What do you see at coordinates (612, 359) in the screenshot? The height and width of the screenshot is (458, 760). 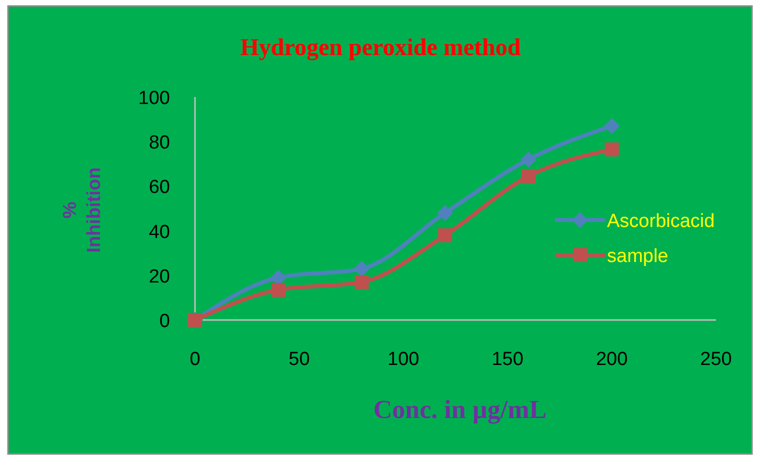 I see `x-tick-label: 200` at bounding box center [612, 359].